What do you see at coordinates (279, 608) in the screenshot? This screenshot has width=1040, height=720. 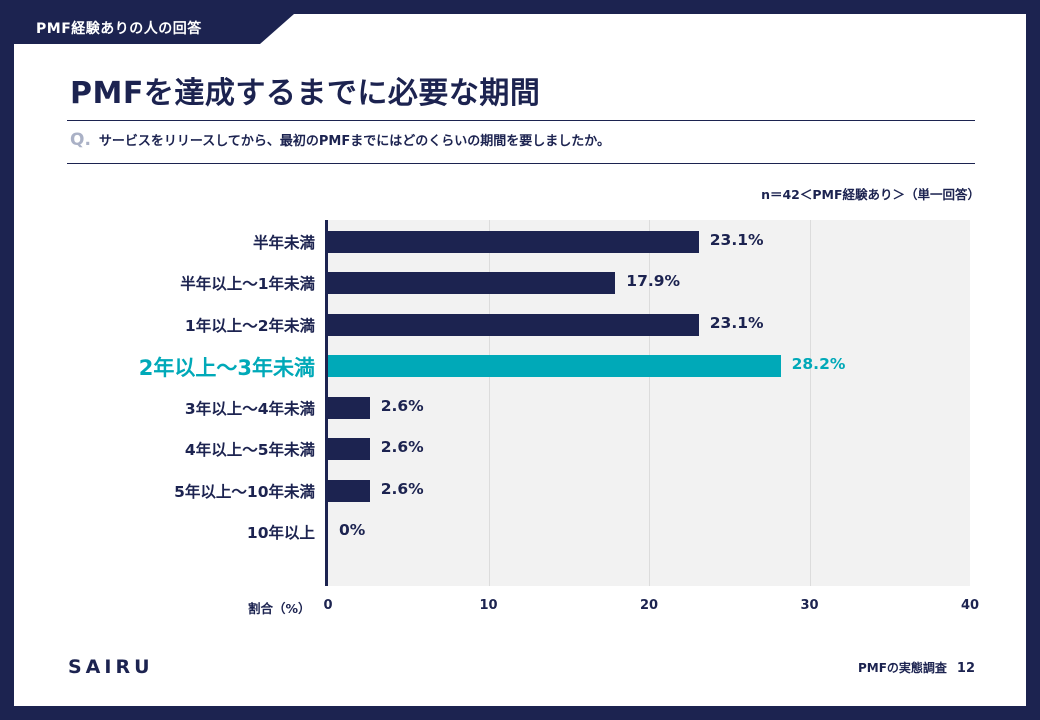 I see `x-axis-label: 割合（%）` at bounding box center [279, 608].